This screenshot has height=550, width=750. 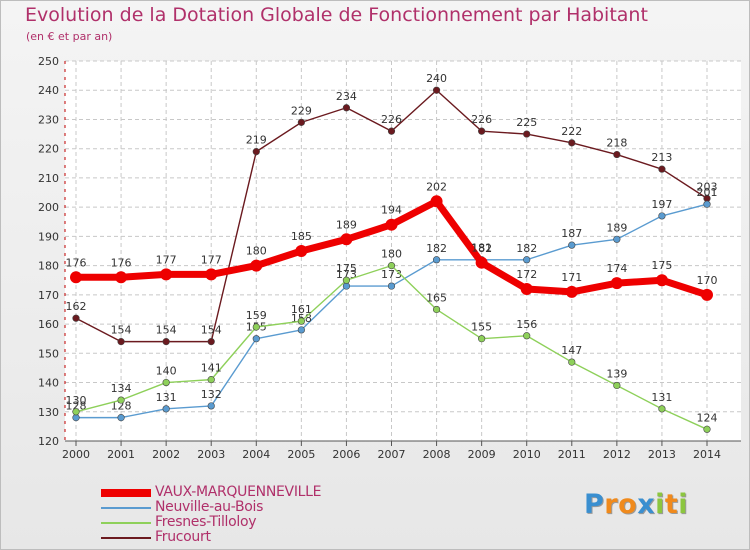 What do you see at coordinates (166, 259) in the screenshot?
I see `data-label-vaux-marquenneville: 177` at bounding box center [166, 259].